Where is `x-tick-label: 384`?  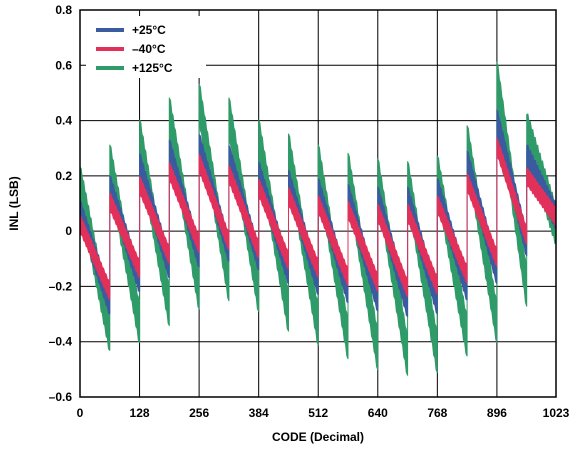 x-tick-label: 384 is located at coordinates (259, 413).